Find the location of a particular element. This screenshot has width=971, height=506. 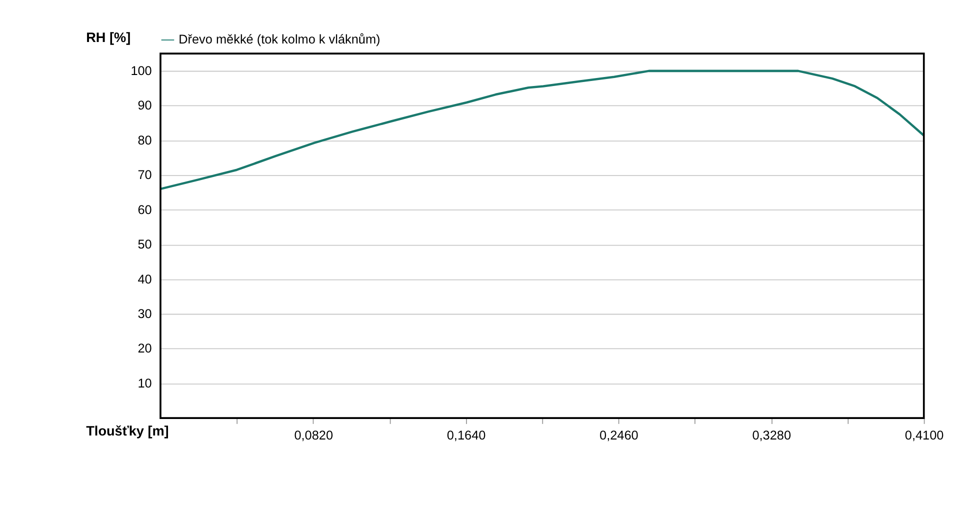

y-tick-label: 10 is located at coordinates (145, 383).